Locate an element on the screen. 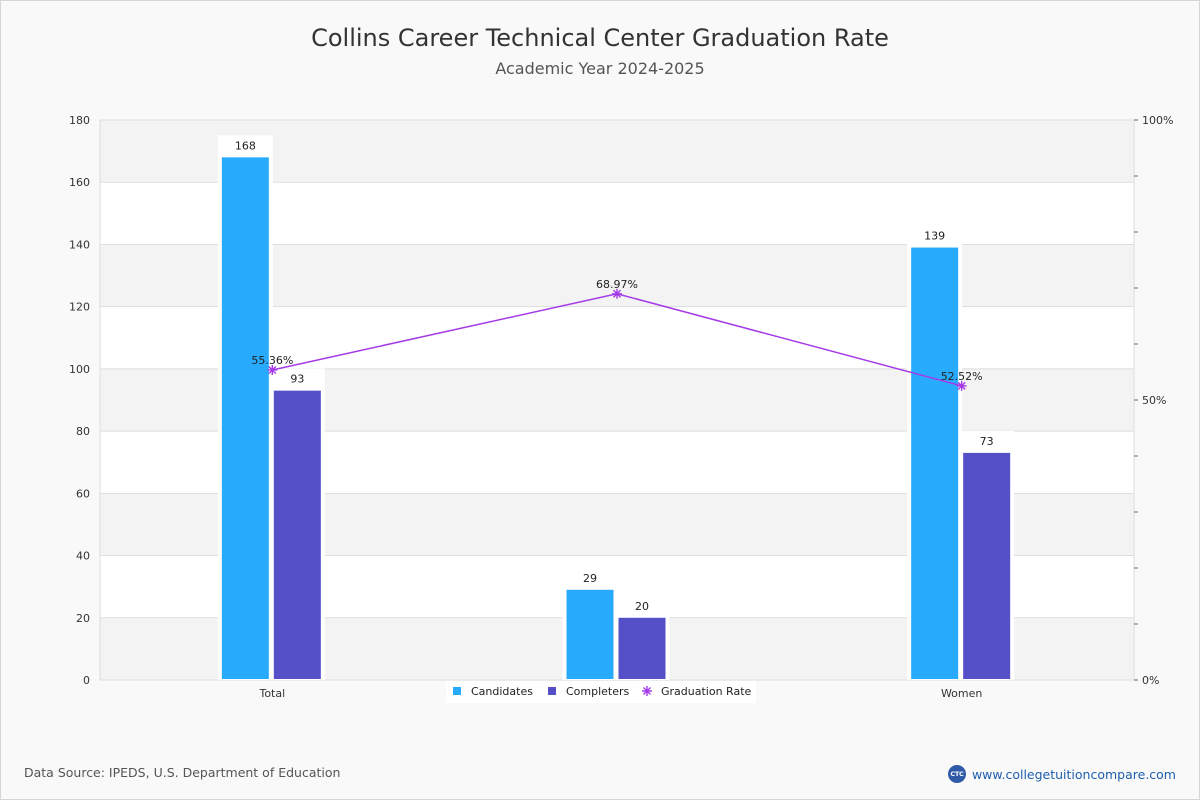  legend-box is located at coordinates (601, 692).